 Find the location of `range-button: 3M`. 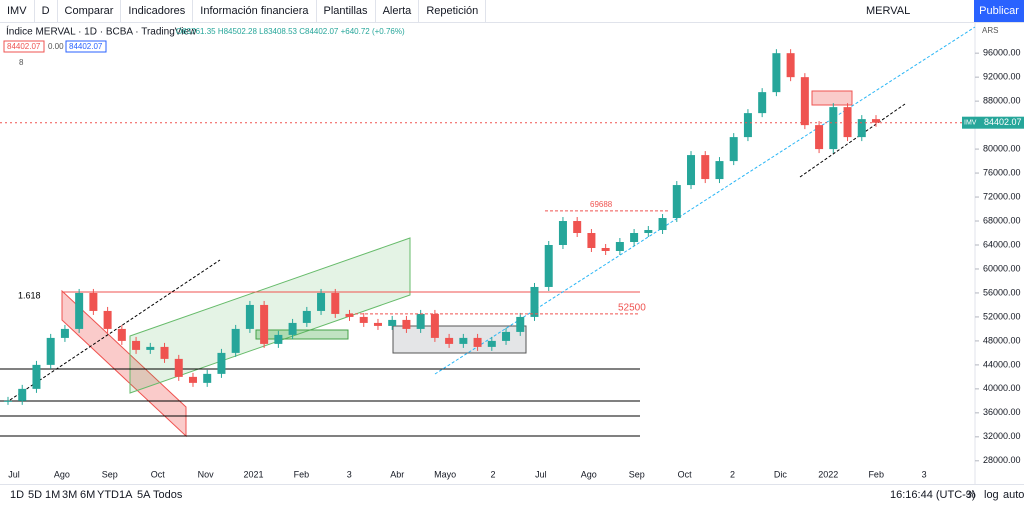

range-button: 3M is located at coordinates (70, 495).